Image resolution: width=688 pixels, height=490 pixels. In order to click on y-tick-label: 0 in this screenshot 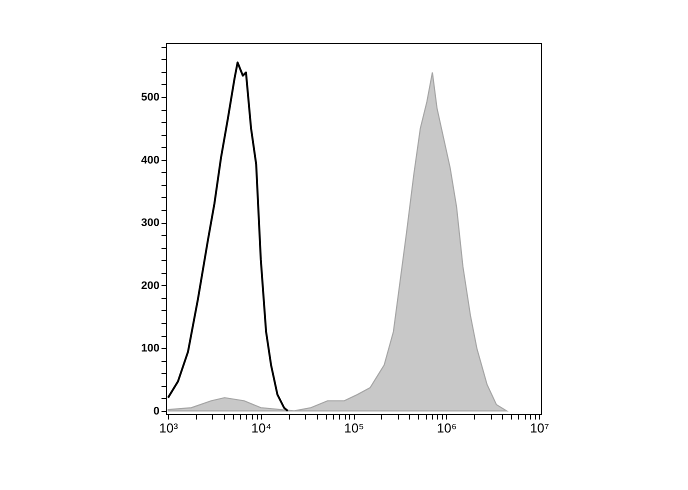, I will do `click(156, 411)`.